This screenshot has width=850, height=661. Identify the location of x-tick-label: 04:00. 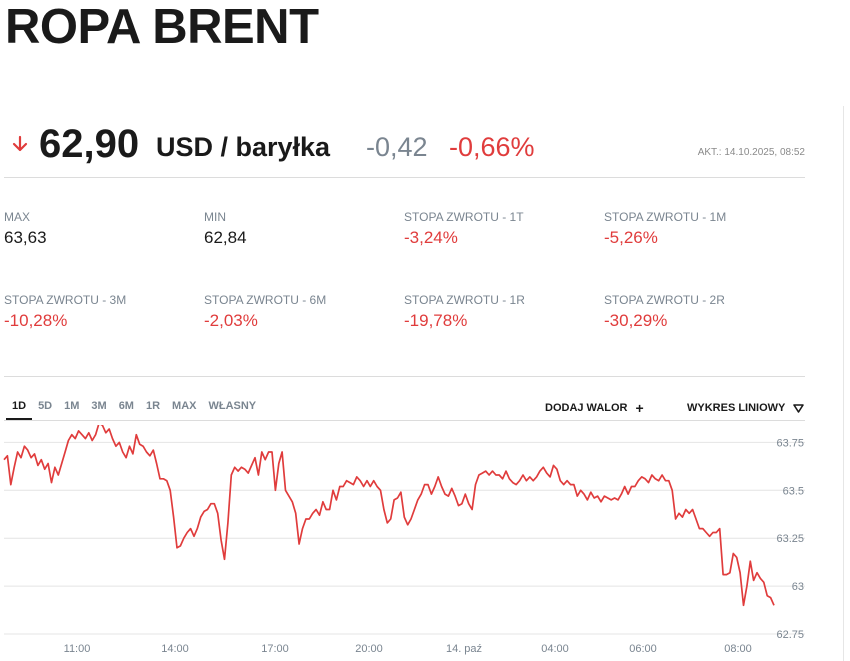
(555, 649).